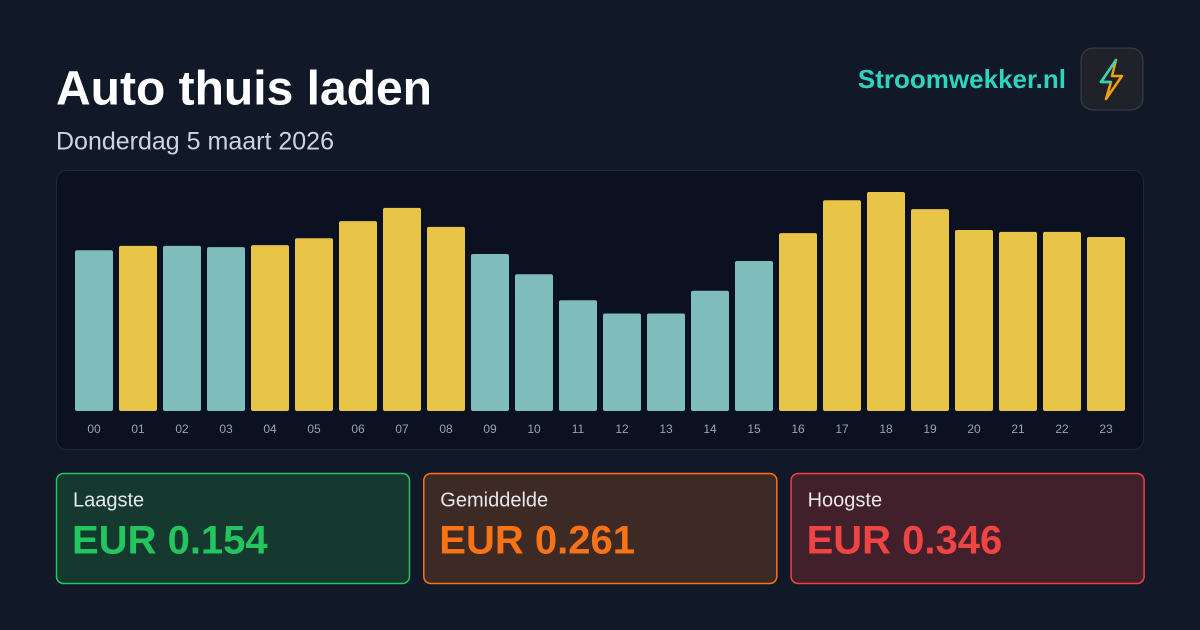  I want to click on x-tick-label: 17, so click(842, 429).